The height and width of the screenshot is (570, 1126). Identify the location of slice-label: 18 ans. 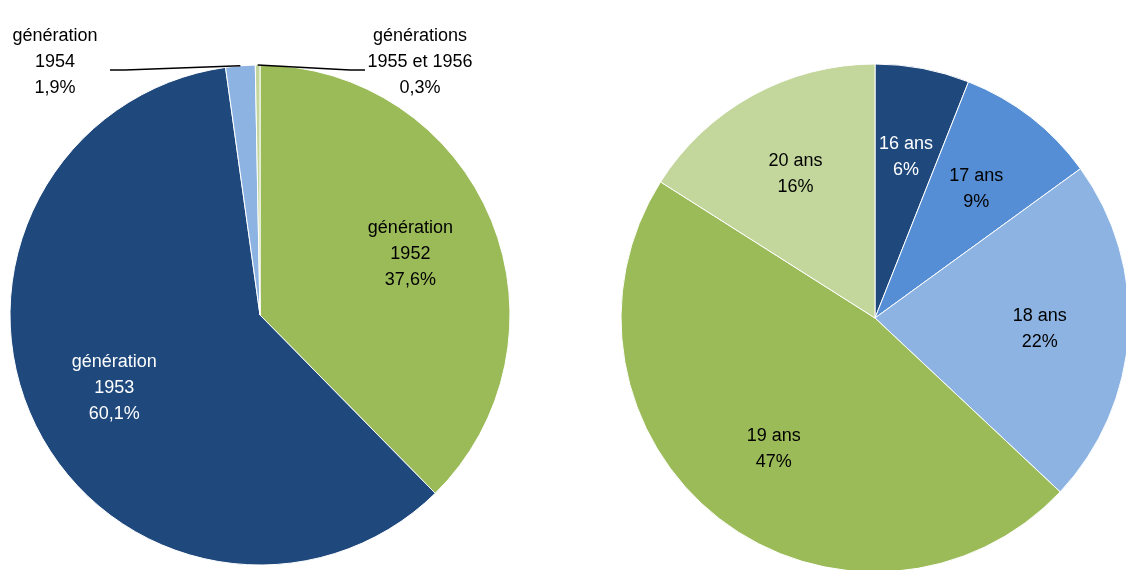
(1039, 315).